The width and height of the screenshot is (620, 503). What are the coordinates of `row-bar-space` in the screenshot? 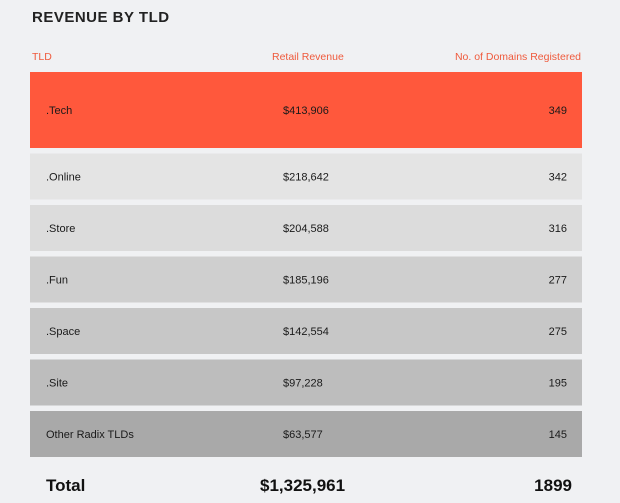 It's located at (306, 331).